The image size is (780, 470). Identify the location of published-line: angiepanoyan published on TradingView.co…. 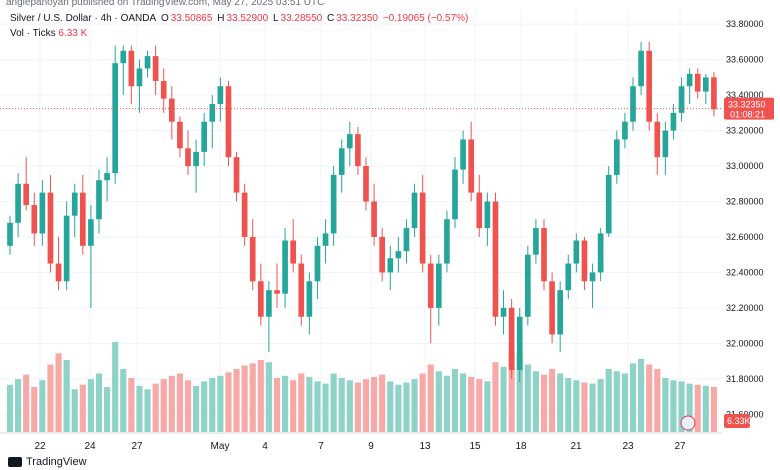
(165, 4).